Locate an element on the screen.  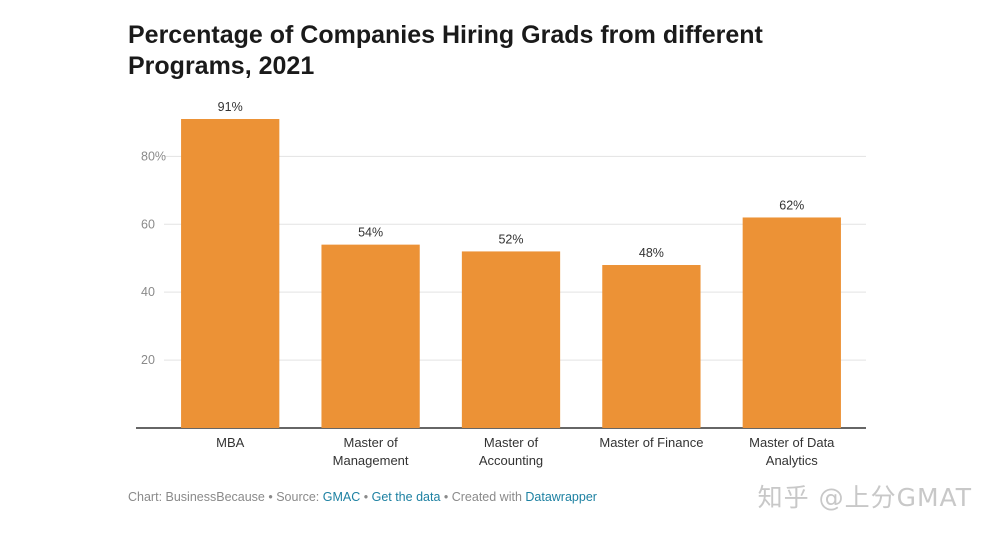
source-link: GMAC is located at coordinates (341, 497).